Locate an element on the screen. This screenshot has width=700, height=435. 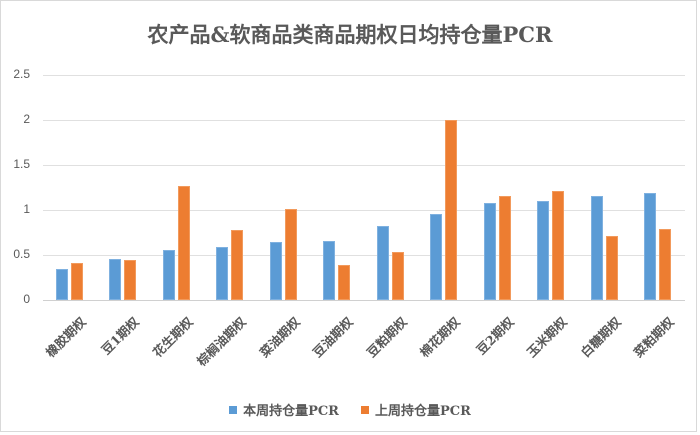
legend-item-last-week: 上周持仓量PCR is located at coordinates (416, 409).